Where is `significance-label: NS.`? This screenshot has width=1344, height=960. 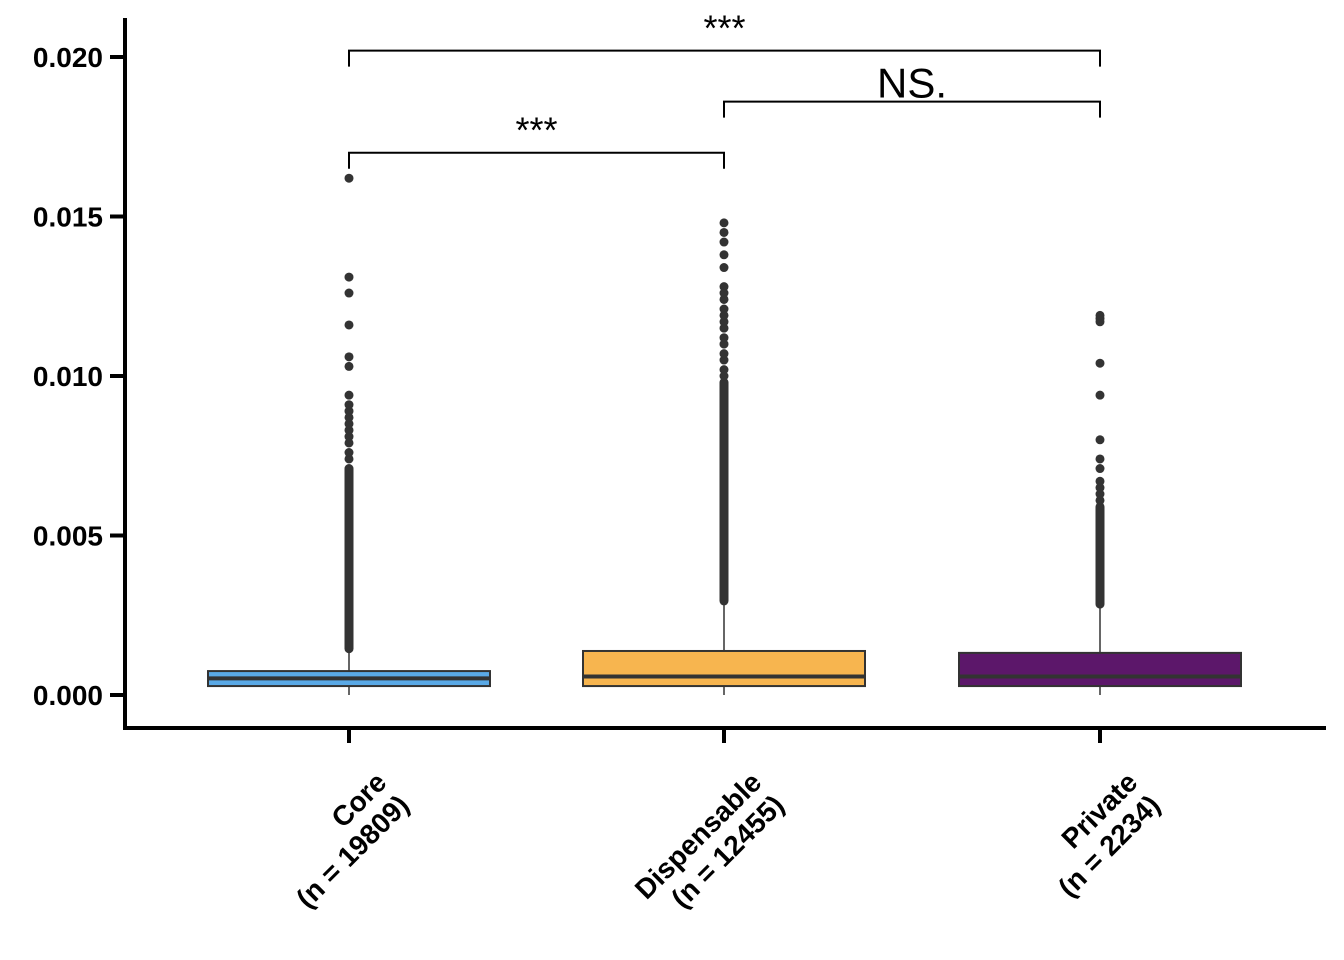
significance-label: NS. is located at coordinates (912, 83).